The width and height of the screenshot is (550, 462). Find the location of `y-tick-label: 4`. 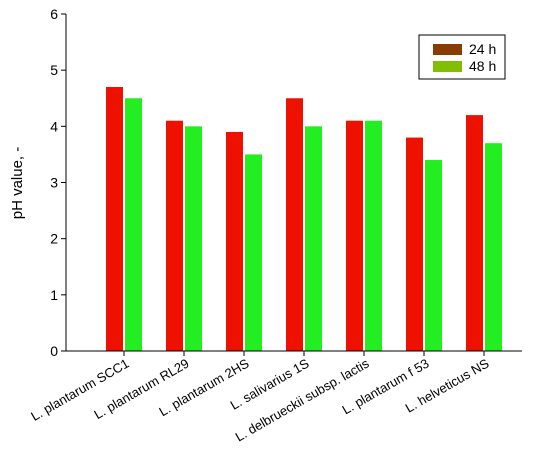

y-tick-label: 4 is located at coordinates (54, 126).